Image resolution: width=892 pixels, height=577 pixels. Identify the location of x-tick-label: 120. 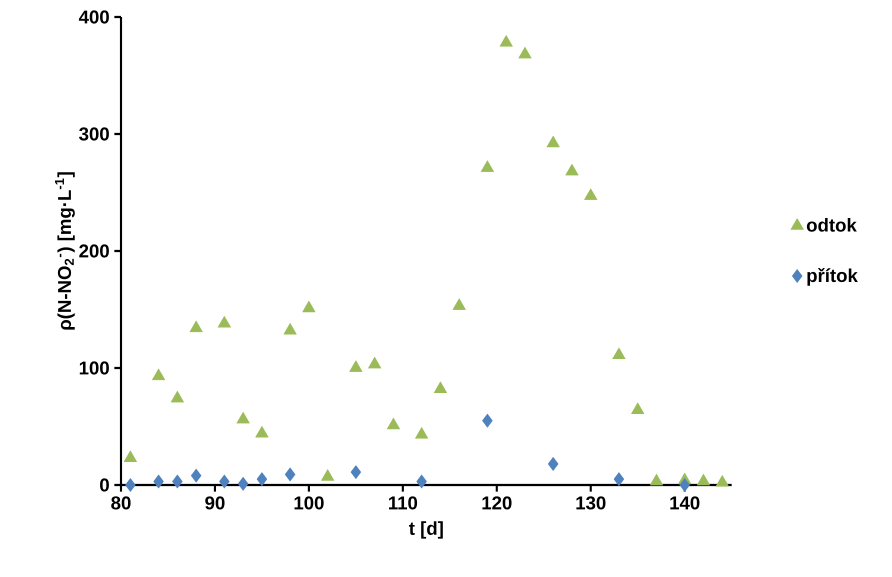
(497, 503).